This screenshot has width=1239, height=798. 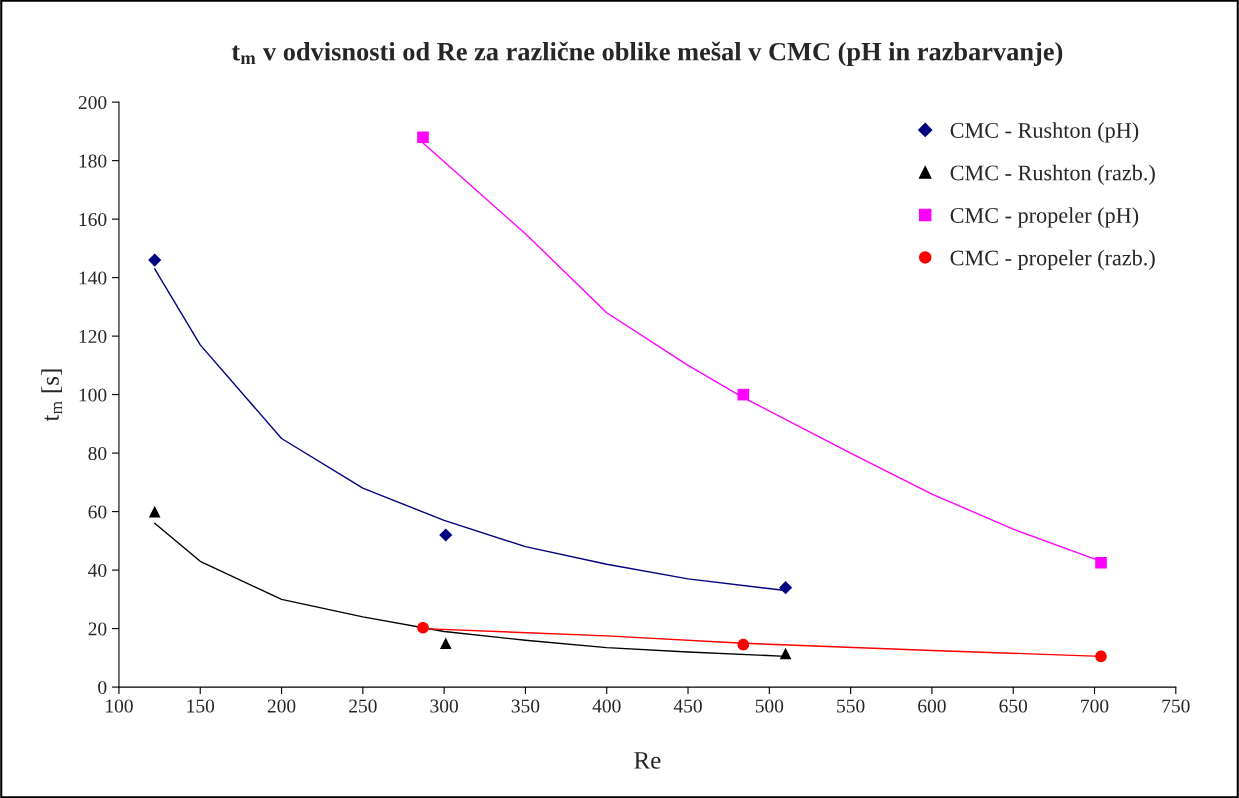 What do you see at coordinates (606, 706) in the screenshot?
I see `x-tick-label: 400` at bounding box center [606, 706].